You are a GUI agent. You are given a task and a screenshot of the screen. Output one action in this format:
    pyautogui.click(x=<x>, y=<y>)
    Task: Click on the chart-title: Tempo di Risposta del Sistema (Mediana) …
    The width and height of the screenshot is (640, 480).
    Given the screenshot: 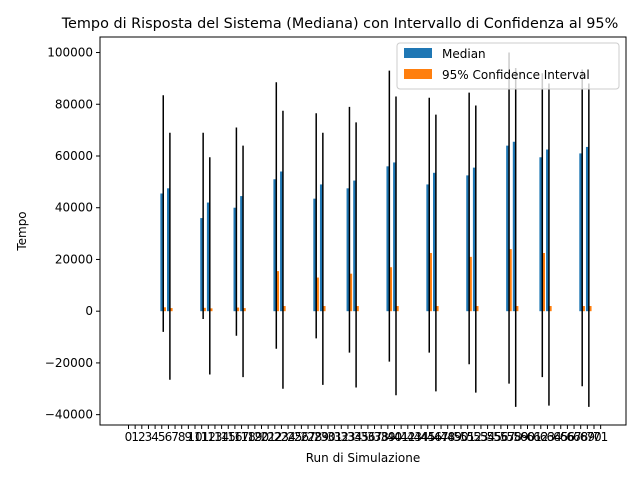 What is the action you would take?
    pyautogui.click(x=340, y=24)
    